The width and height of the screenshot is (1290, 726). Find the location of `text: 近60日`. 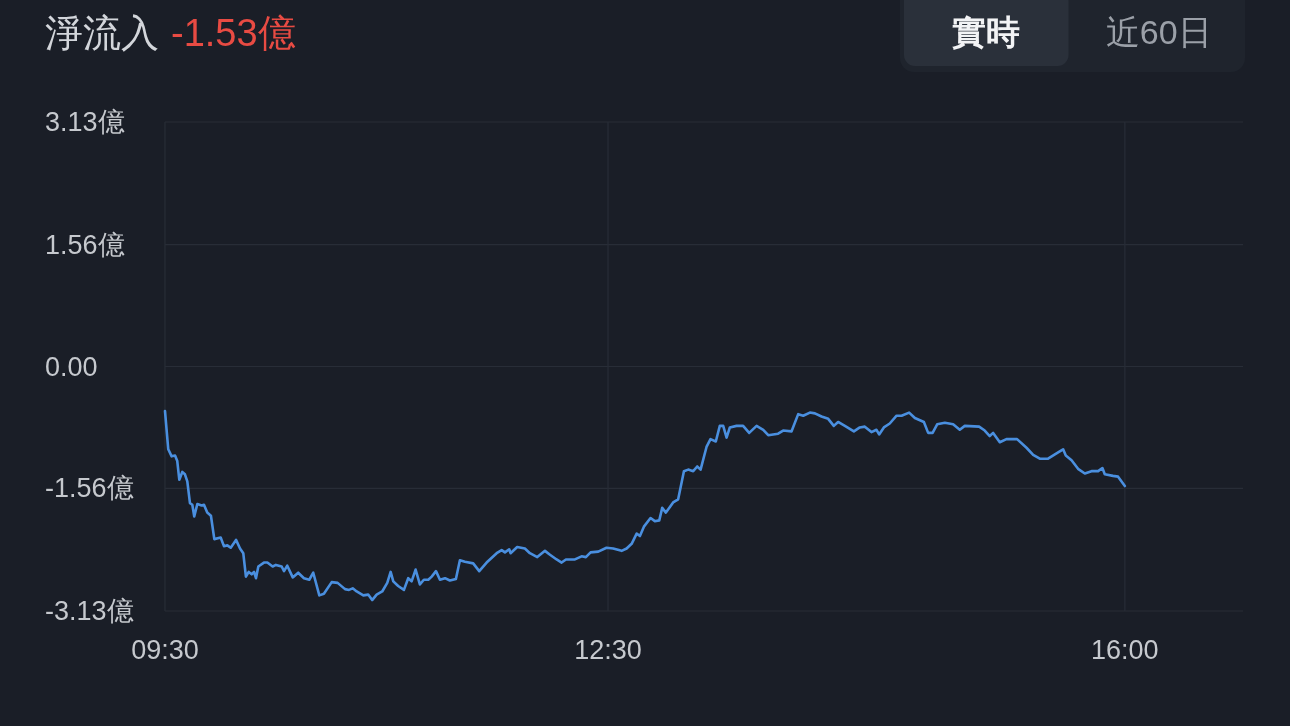

text: 近60日 is located at coordinates (1158, 32).